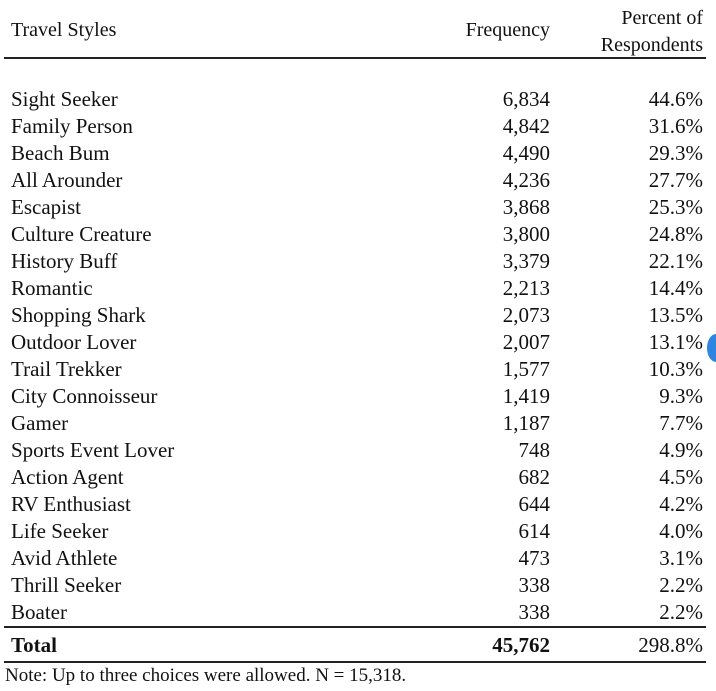 The width and height of the screenshot is (716, 691). Describe the element at coordinates (675, 153) in the screenshot. I see `cell-percent: 29.3%` at that location.